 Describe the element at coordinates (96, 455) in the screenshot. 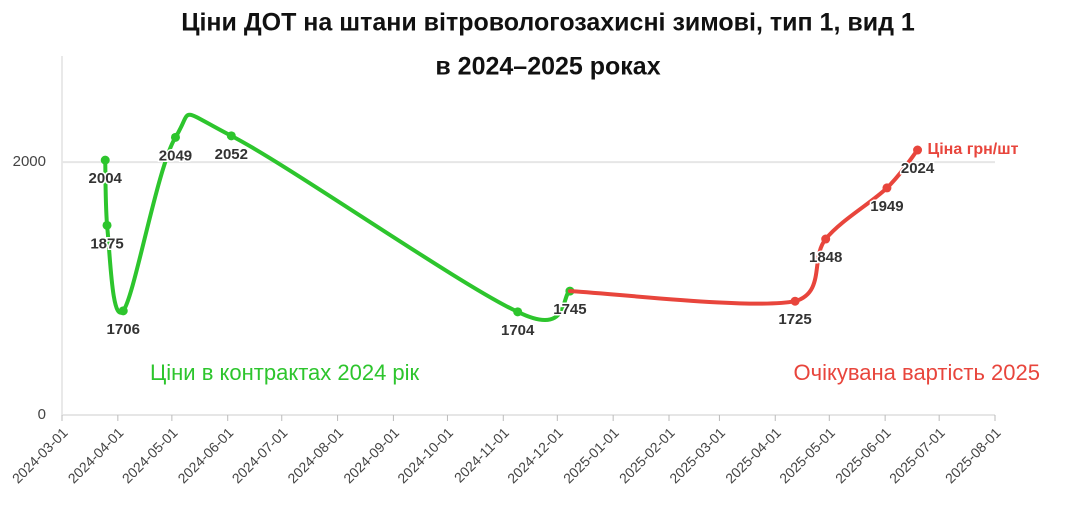

I see `x-tick-label: 2024-04-01` at that location.